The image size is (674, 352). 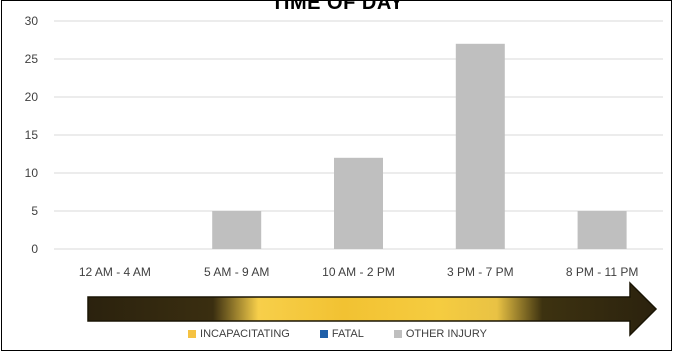 I want to click on x-tick-label: 12 AM - 4 AM, so click(x=115, y=272).